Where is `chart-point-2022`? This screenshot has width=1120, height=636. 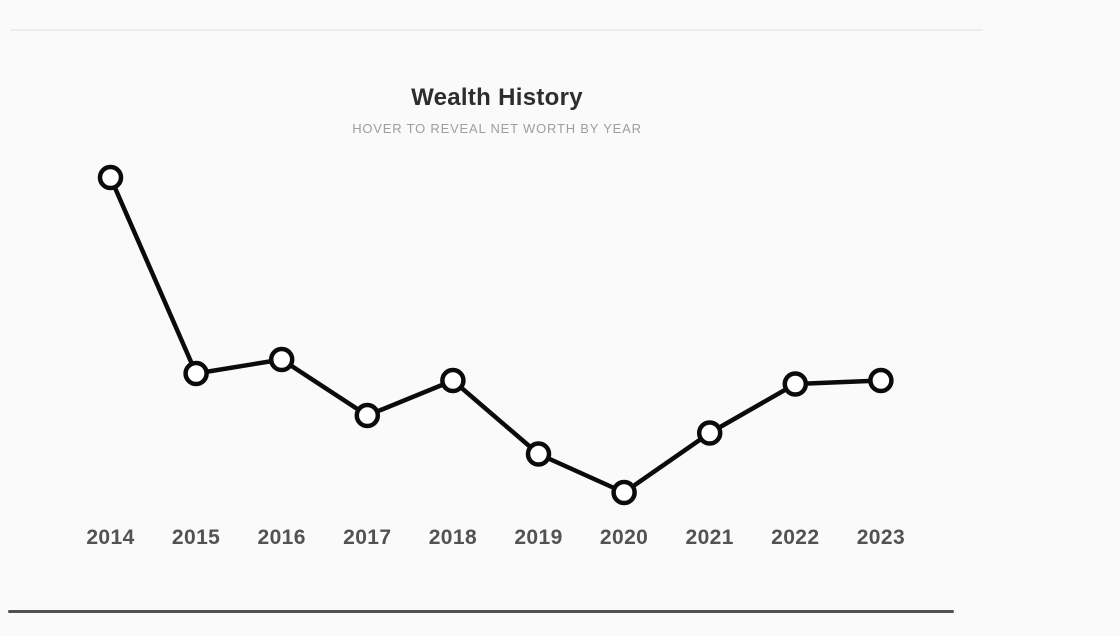 chart-point-2022 is located at coordinates (795, 384).